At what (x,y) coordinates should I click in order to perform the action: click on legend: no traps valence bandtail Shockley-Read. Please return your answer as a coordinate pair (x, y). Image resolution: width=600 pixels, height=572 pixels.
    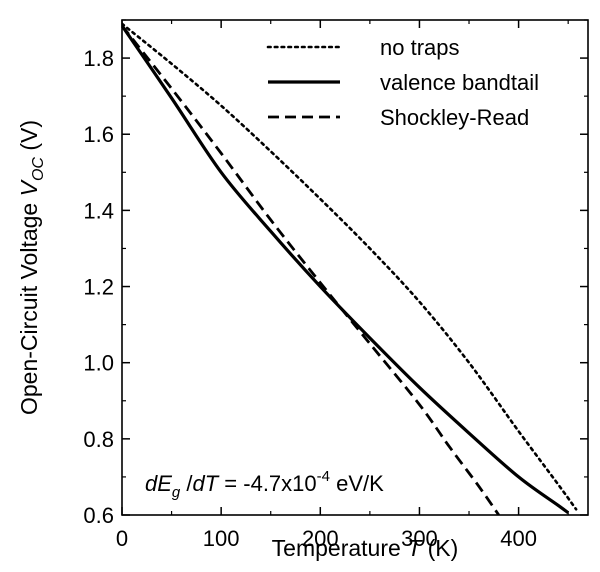
    Looking at the image, I should click on (402, 82).